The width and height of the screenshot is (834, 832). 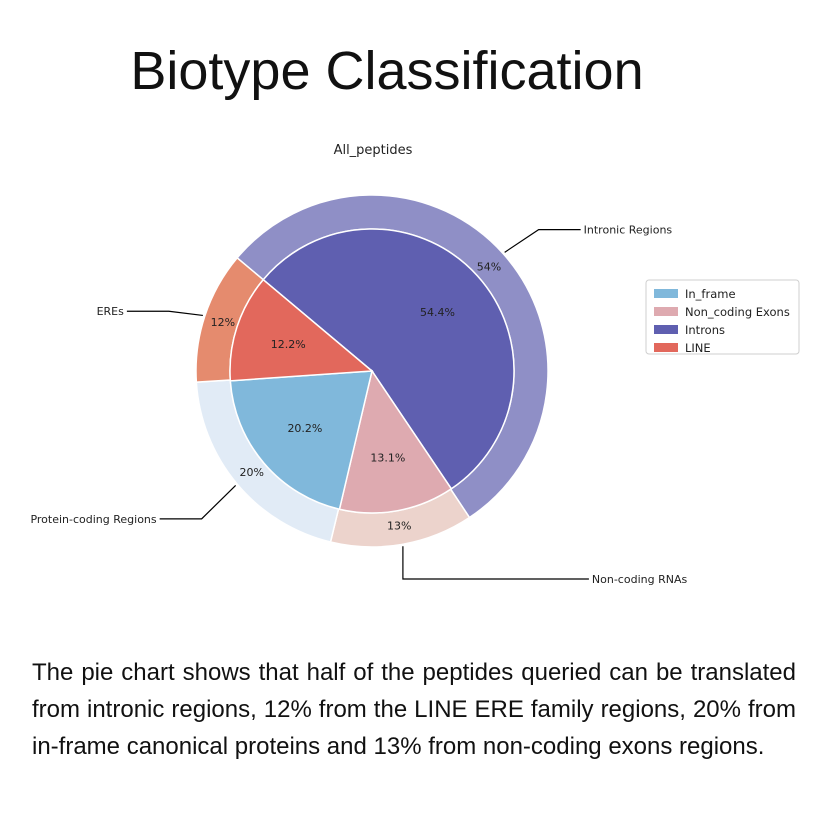 What do you see at coordinates (111, 311) in the screenshot?
I see `callout-label-eres: EREs` at bounding box center [111, 311].